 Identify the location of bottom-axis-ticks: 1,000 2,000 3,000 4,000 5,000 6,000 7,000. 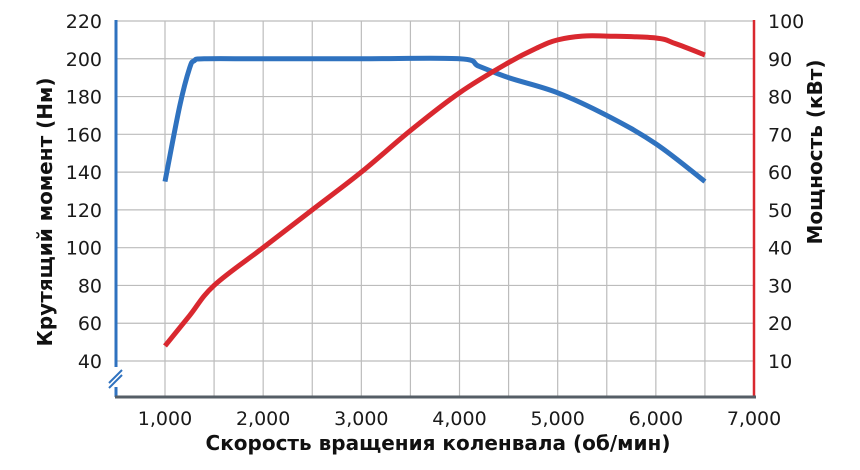
(459, 419).